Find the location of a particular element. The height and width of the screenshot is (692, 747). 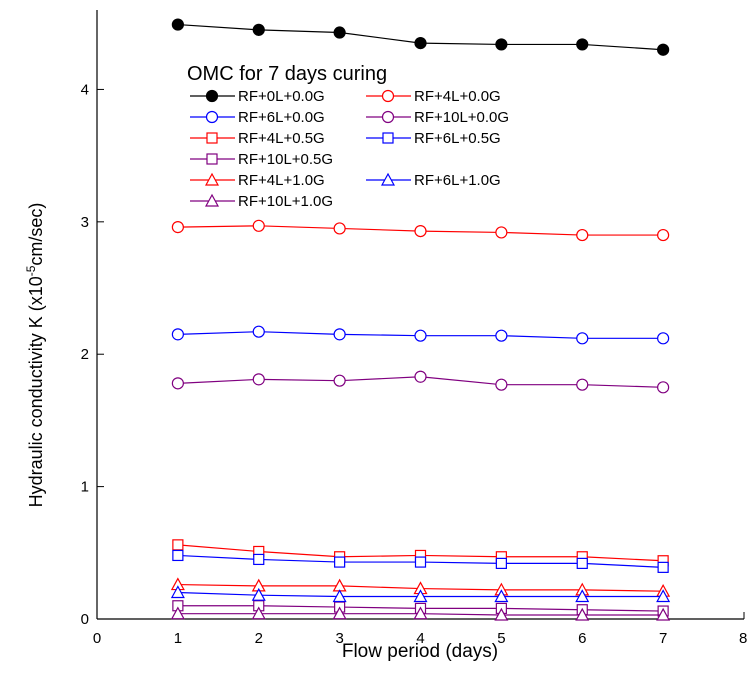

legend-label: RF+4L+0.5G is located at coordinates (281, 138).